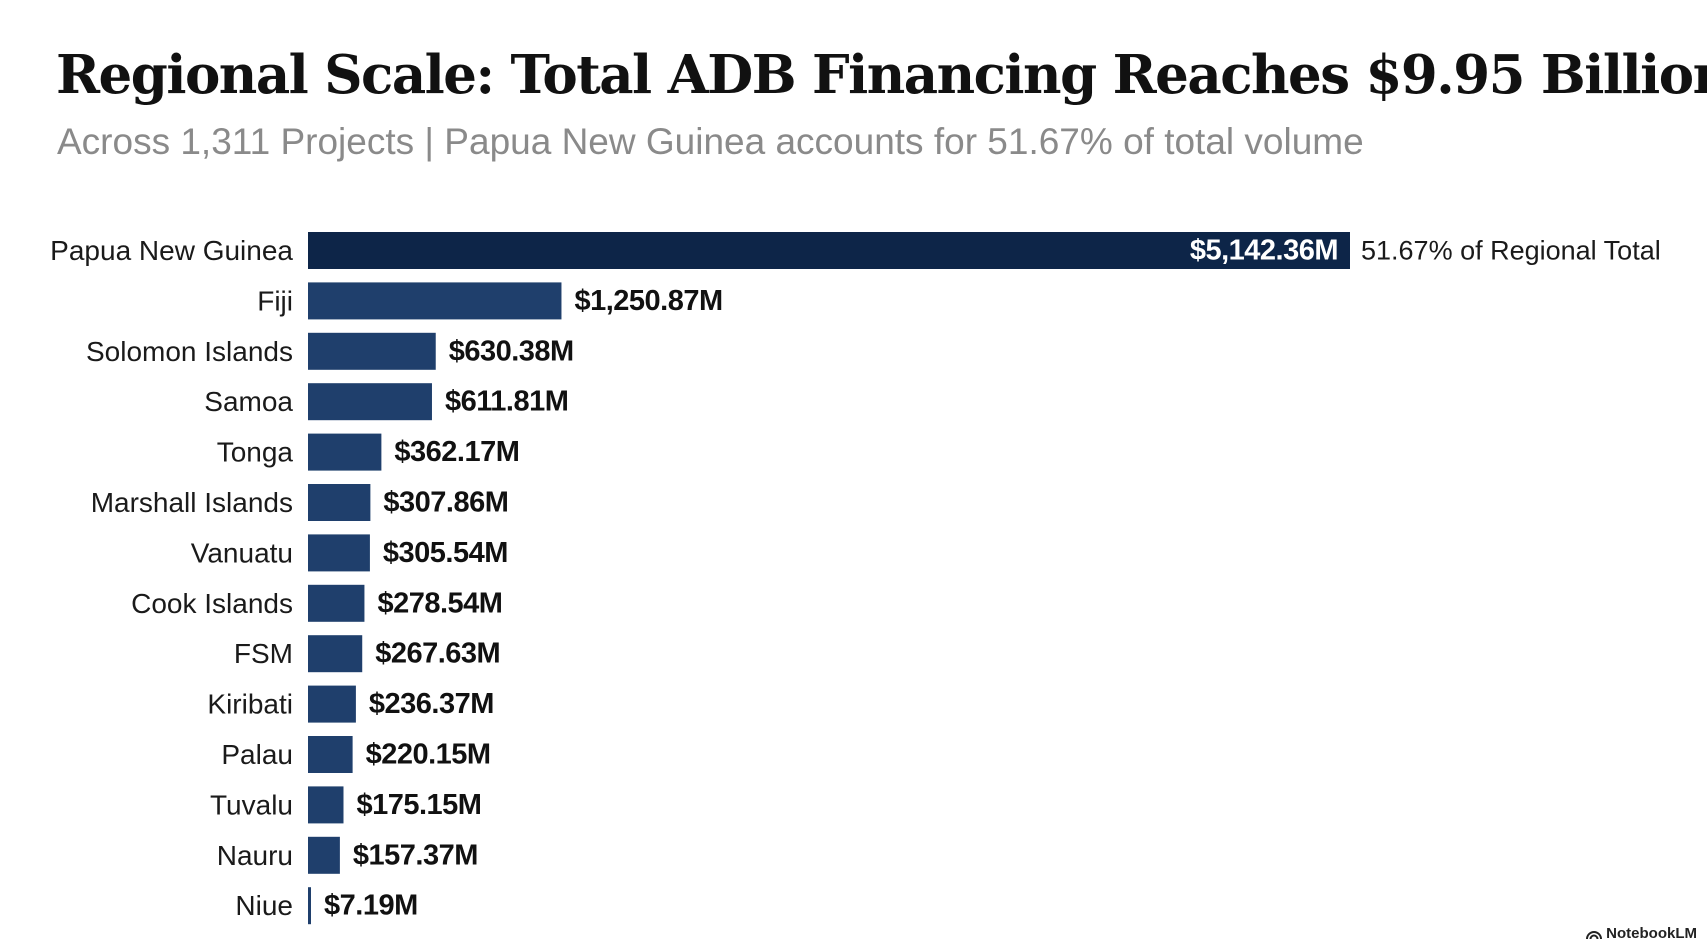 The image size is (1707, 952). I want to click on category-label: Fiji, so click(275, 300).